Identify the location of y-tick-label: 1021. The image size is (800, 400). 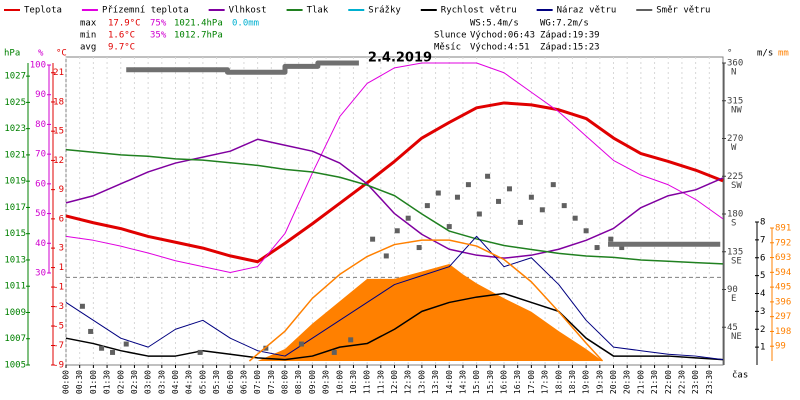
(15, 155).